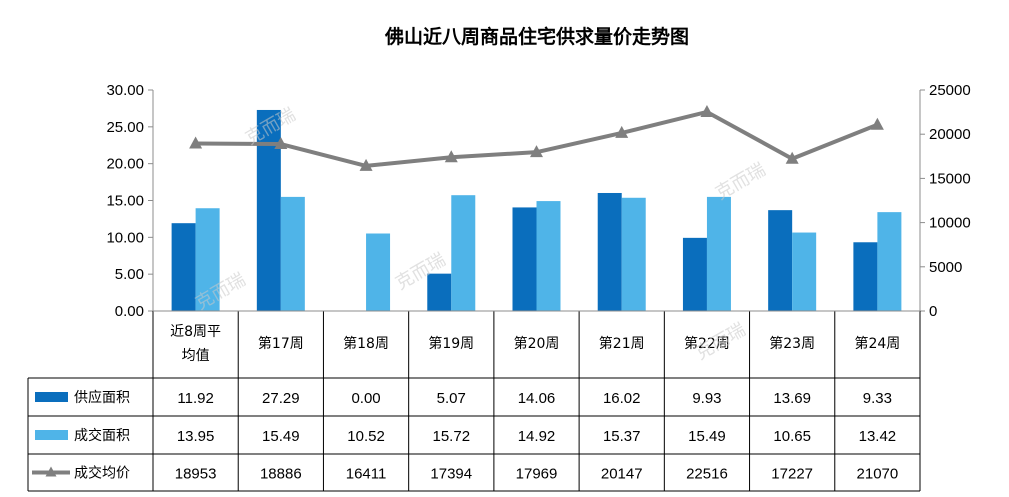  What do you see at coordinates (792, 398) in the screenshot?
I see `data-label: 13.69` at bounding box center [792, 398].